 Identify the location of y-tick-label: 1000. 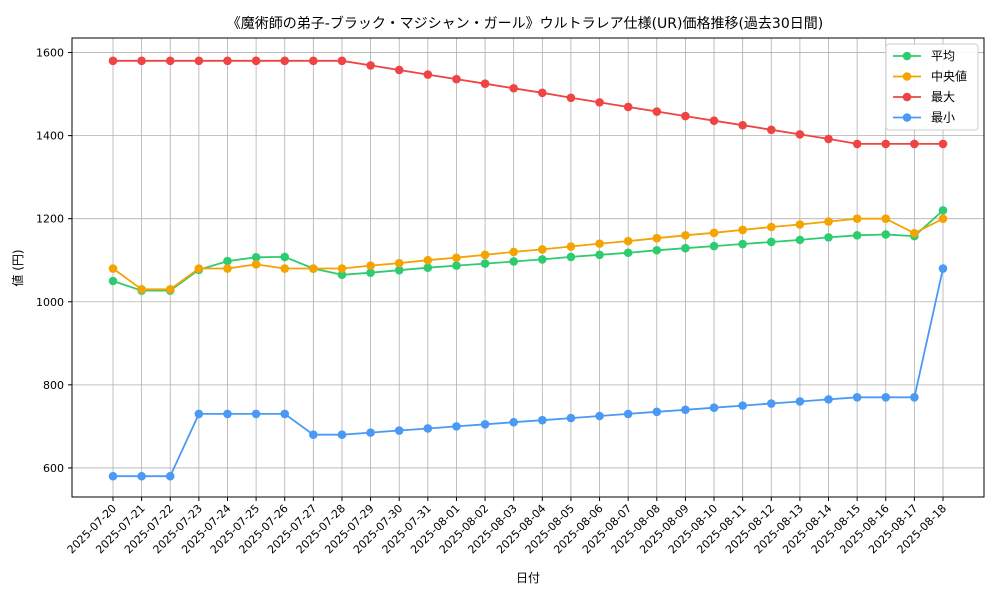
(50, 302).